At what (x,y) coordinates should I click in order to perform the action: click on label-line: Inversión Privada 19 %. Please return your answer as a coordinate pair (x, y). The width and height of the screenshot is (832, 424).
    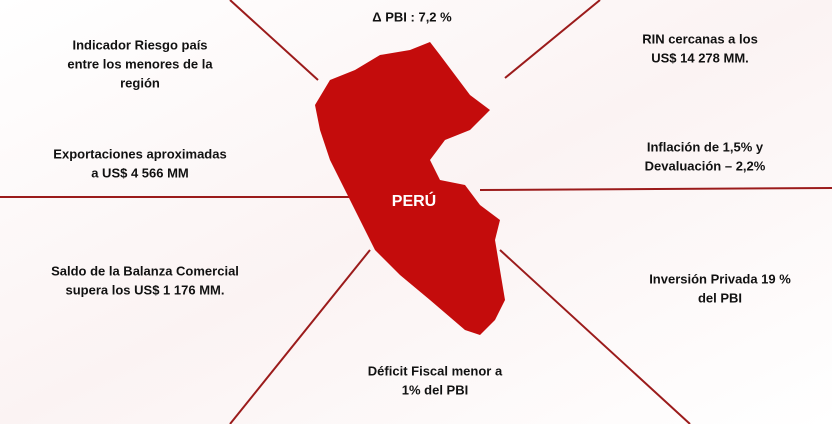
    Looking at the image, I should click on (720, 278).